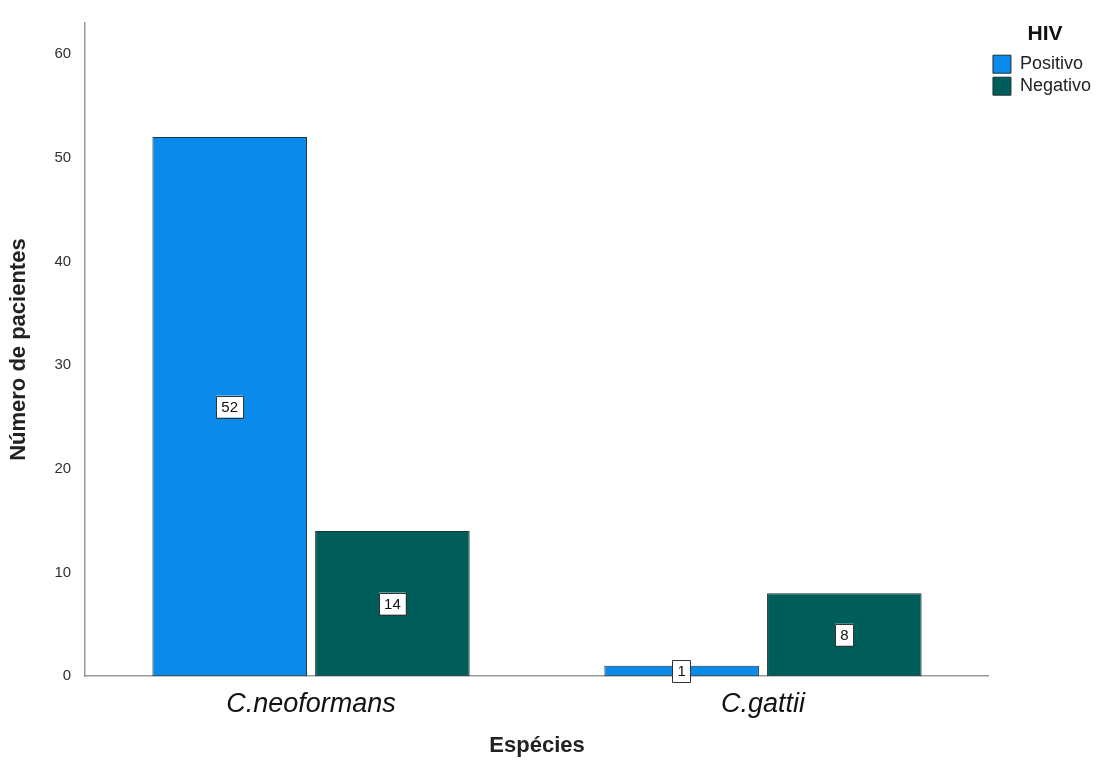 The height and width of the screenshot is (767, 1107). What do you see at coordinates (18, 349) in the screenshot?
I see `y-axis-title: Número de pacientes` at bounding box center [18, 349].